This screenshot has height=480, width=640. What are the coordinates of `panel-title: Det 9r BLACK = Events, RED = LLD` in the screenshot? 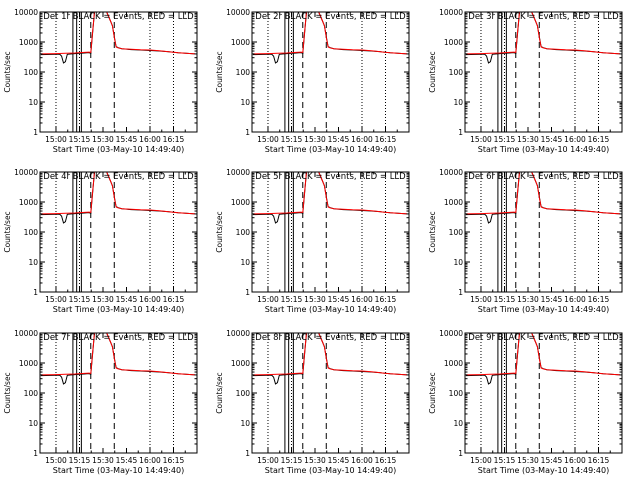 It's located at (543, 338).